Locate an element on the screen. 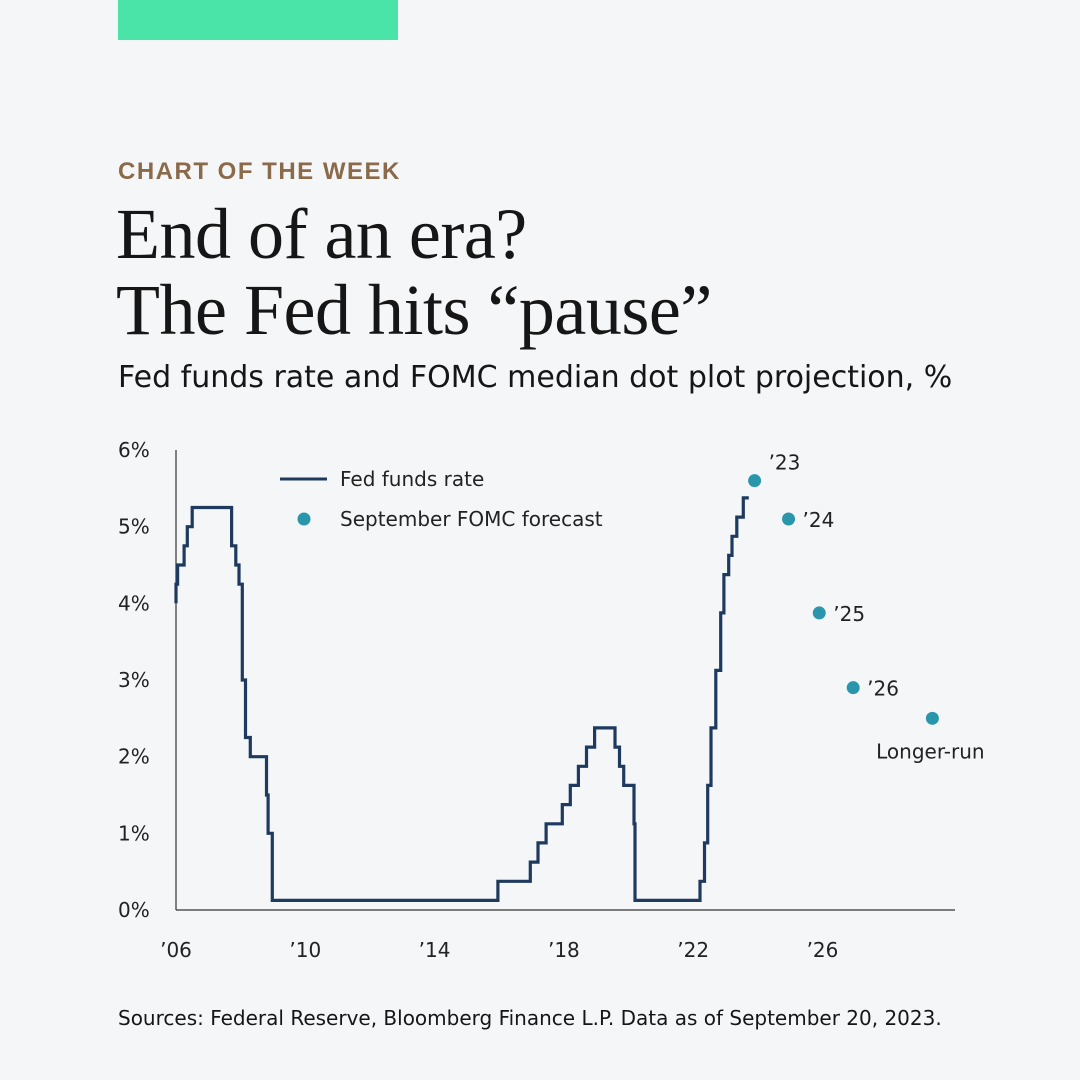  y-tick-label: 3% is located at coordinates (134, 680).